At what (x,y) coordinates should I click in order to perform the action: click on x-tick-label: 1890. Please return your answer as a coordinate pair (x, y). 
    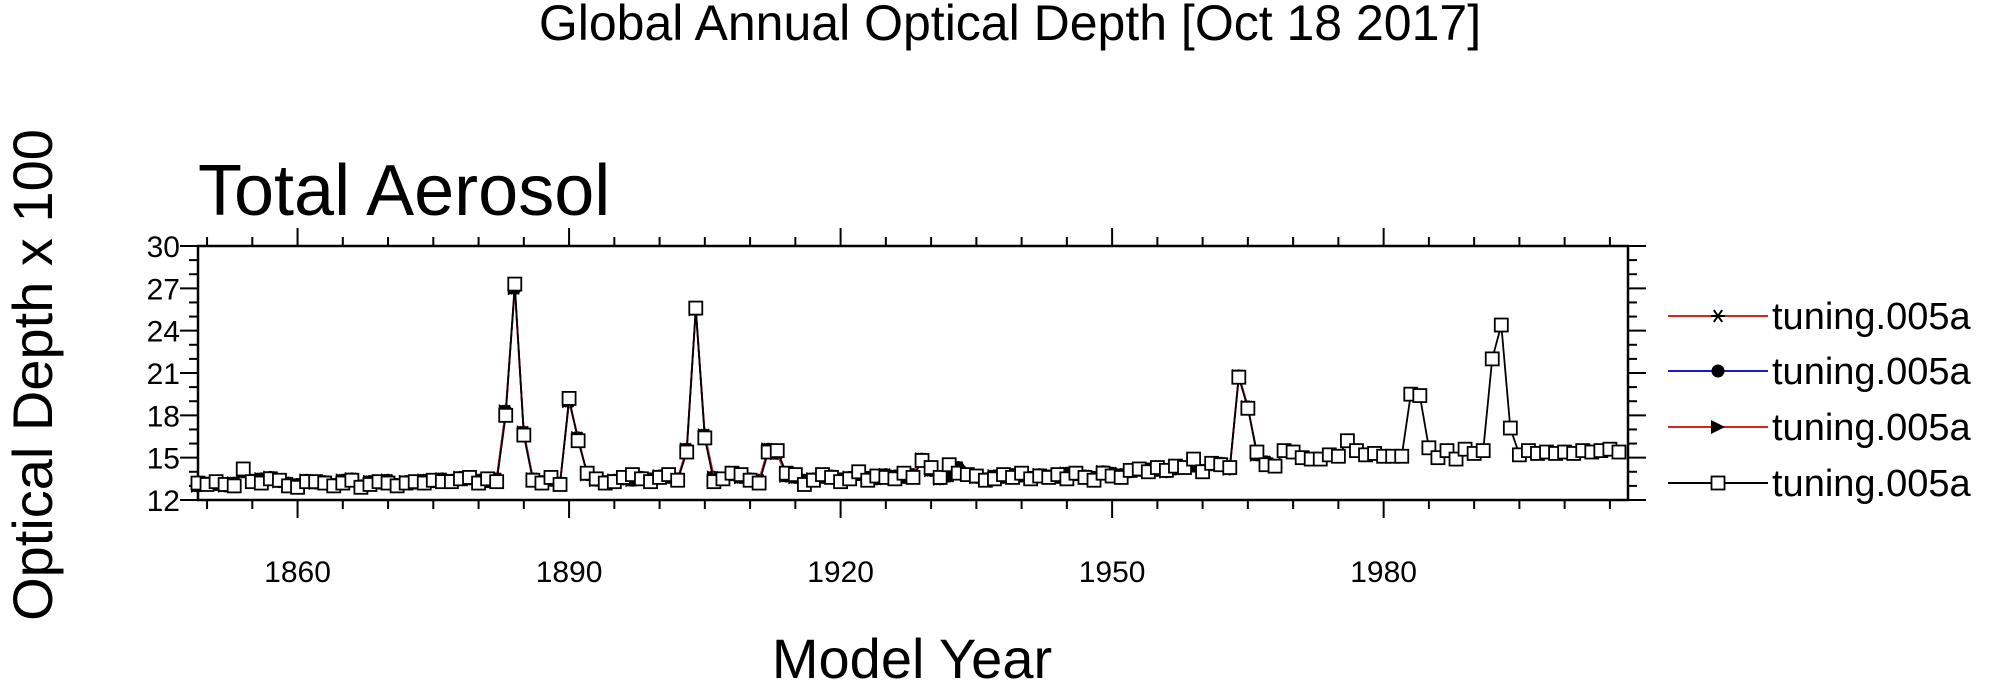
    Looking at the image, I should click on (569, 572).